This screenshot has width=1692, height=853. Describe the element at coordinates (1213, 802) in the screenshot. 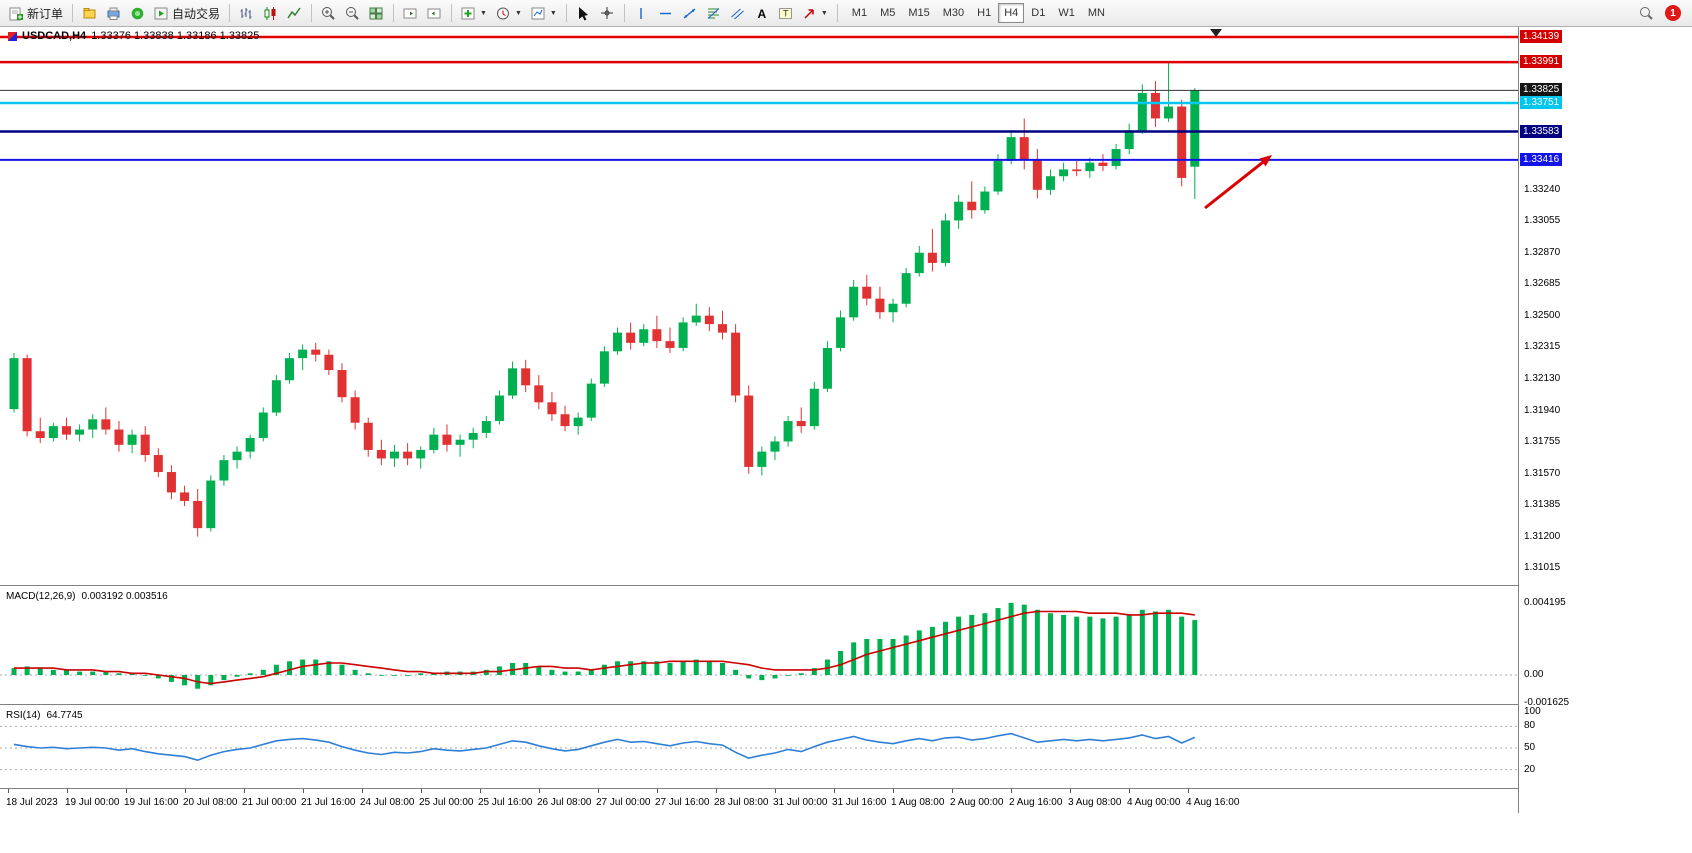

I see `time-label: 4 Aug 16:00` at that location.